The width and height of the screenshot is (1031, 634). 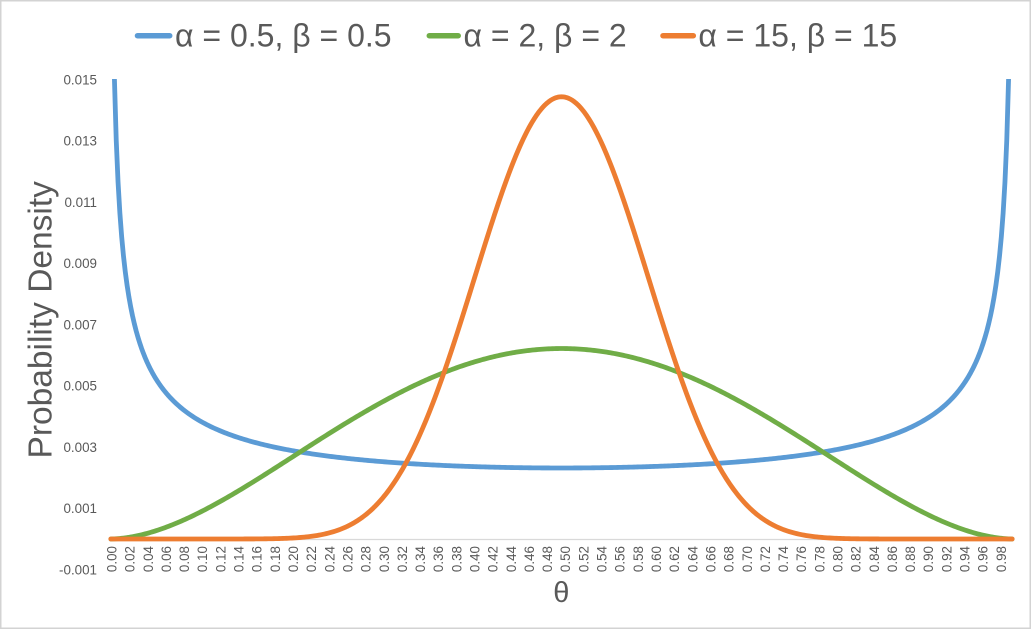 What do you see at coordinates (402, 559) in the screenshot?
I see `svg-text: 0.32` at bounding box center [402, 559].